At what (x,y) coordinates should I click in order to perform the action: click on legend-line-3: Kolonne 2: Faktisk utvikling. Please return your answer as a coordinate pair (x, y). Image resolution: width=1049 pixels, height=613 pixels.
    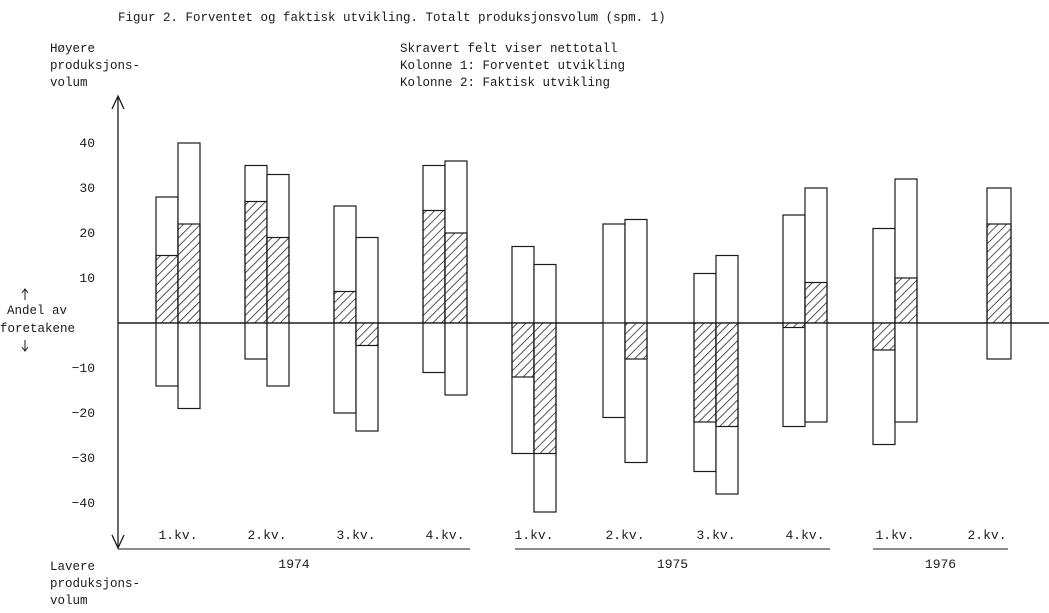
    Looking at the image, I should click on (505, 83).